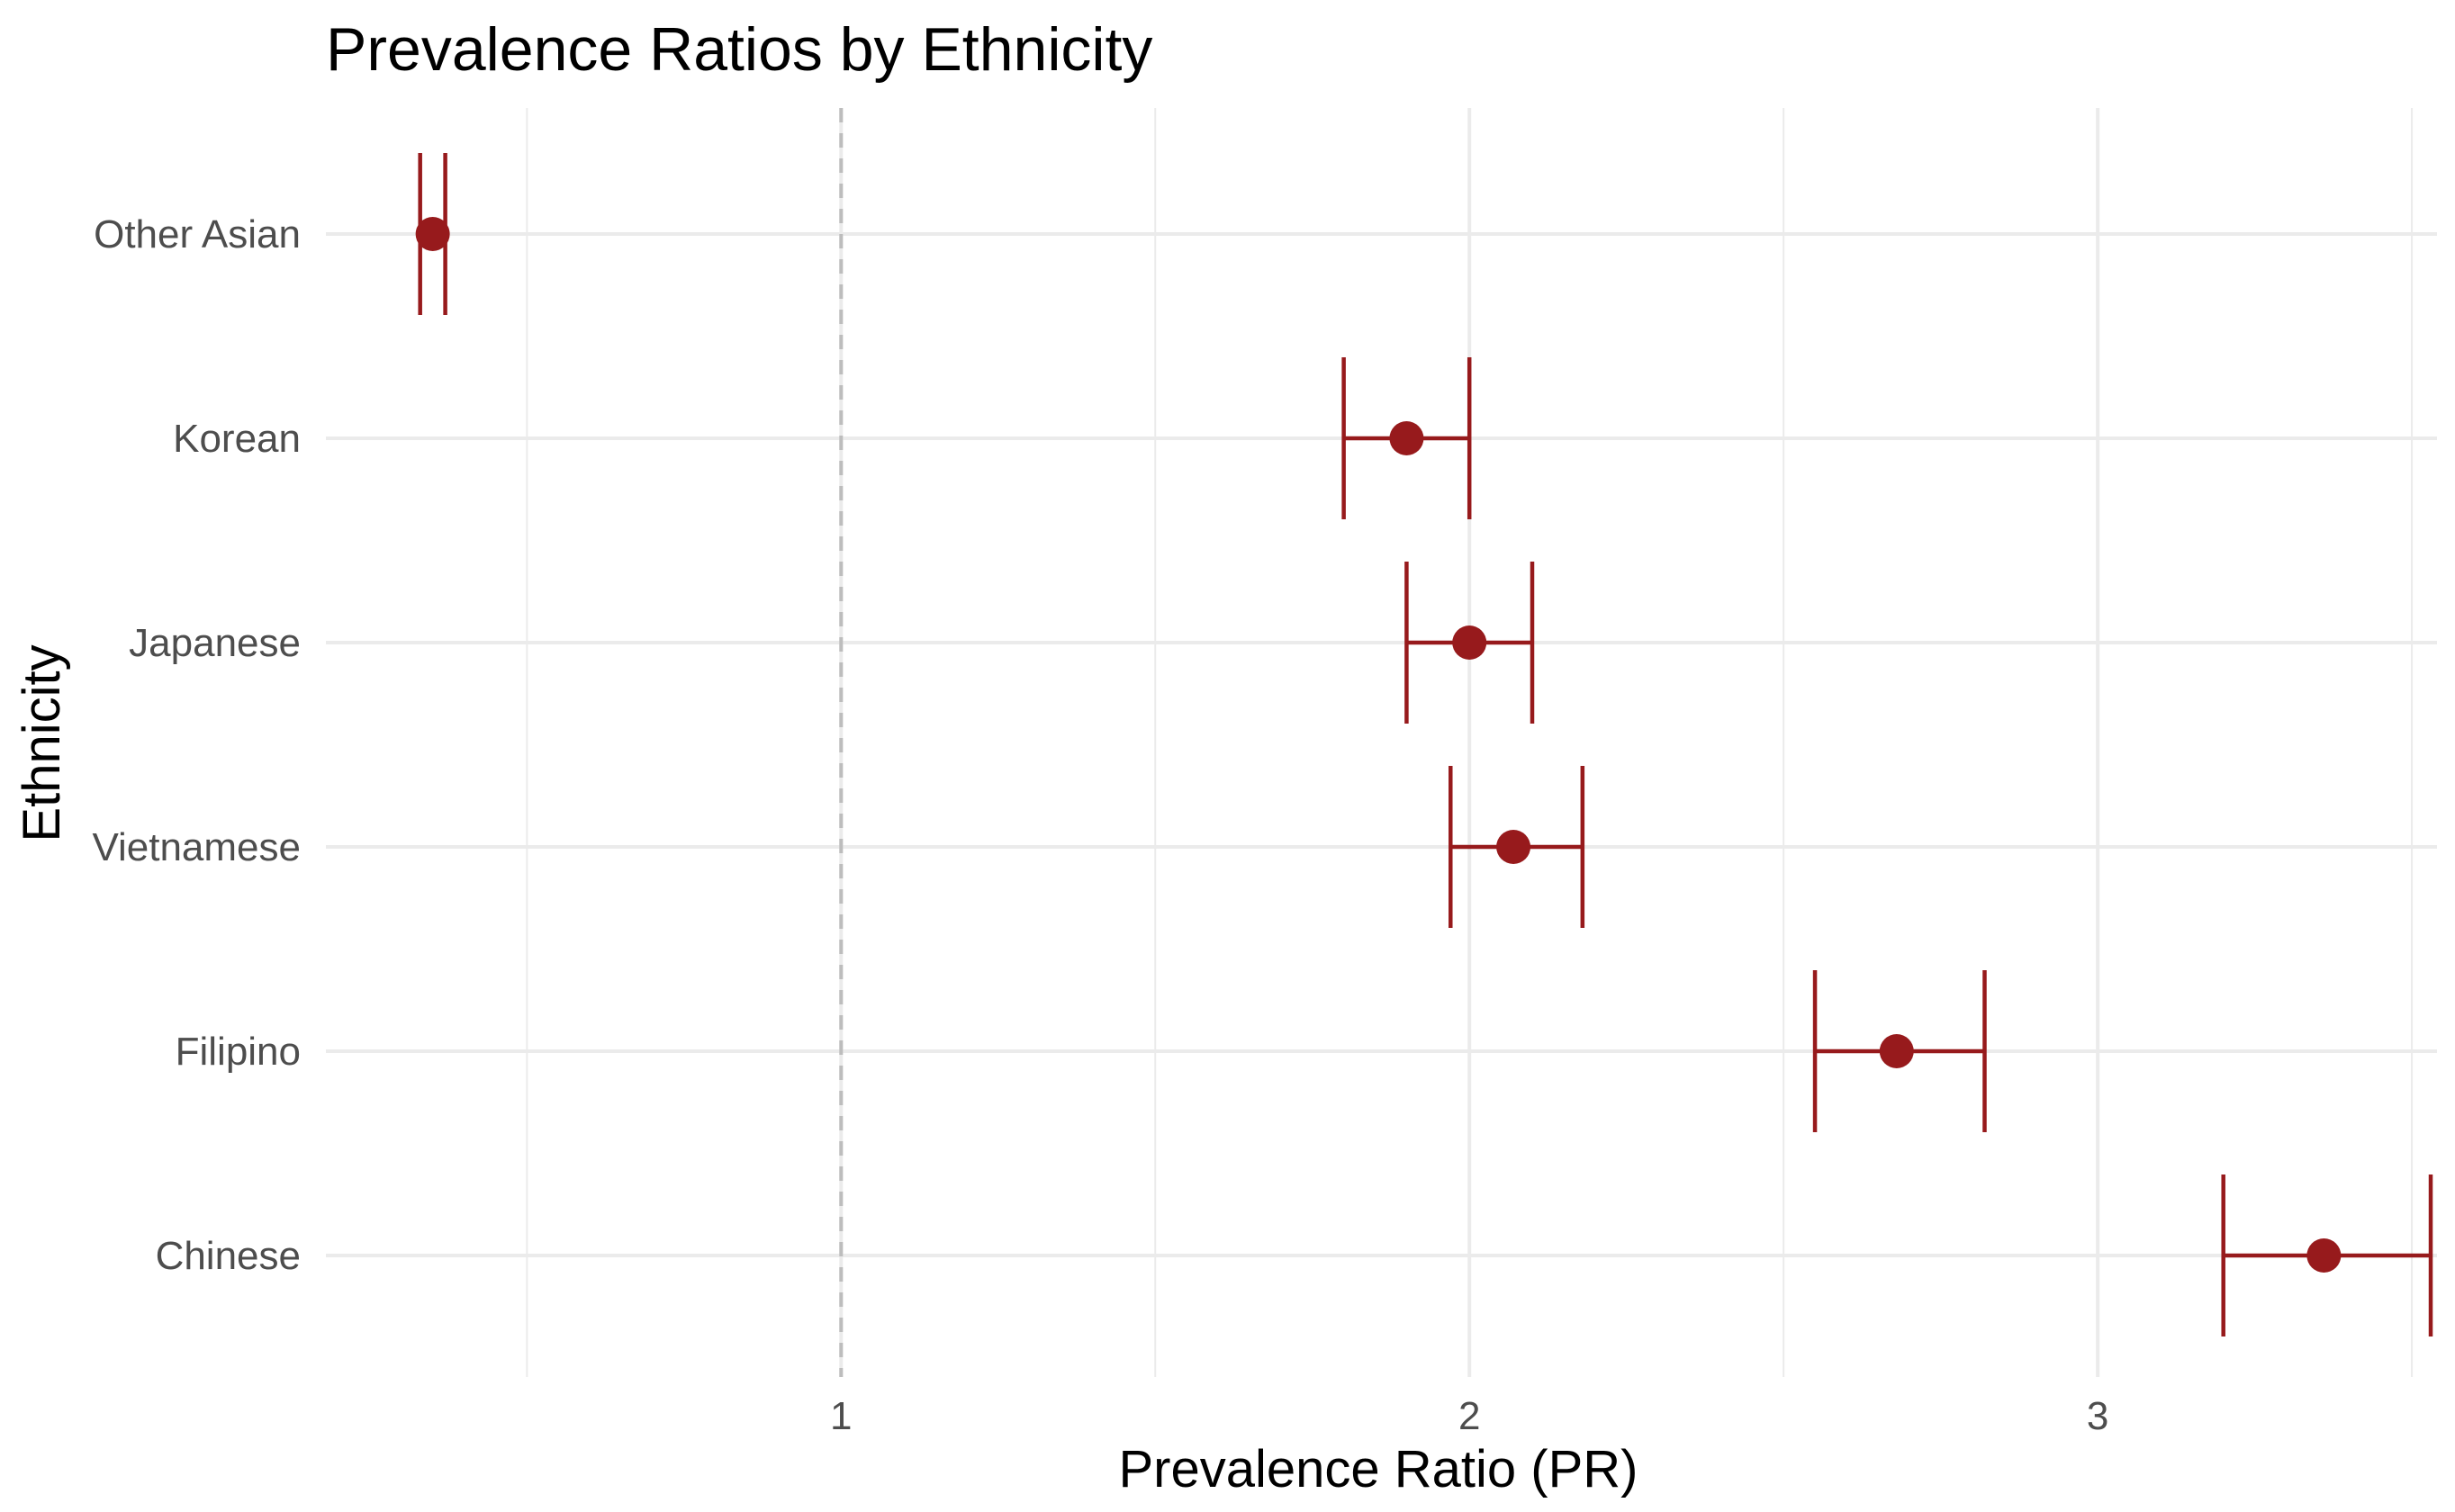 The width and height of the screenshot is (2455, 1512). I want to click on x-tick-labels: 1 2 3, so click(1469, 1416).